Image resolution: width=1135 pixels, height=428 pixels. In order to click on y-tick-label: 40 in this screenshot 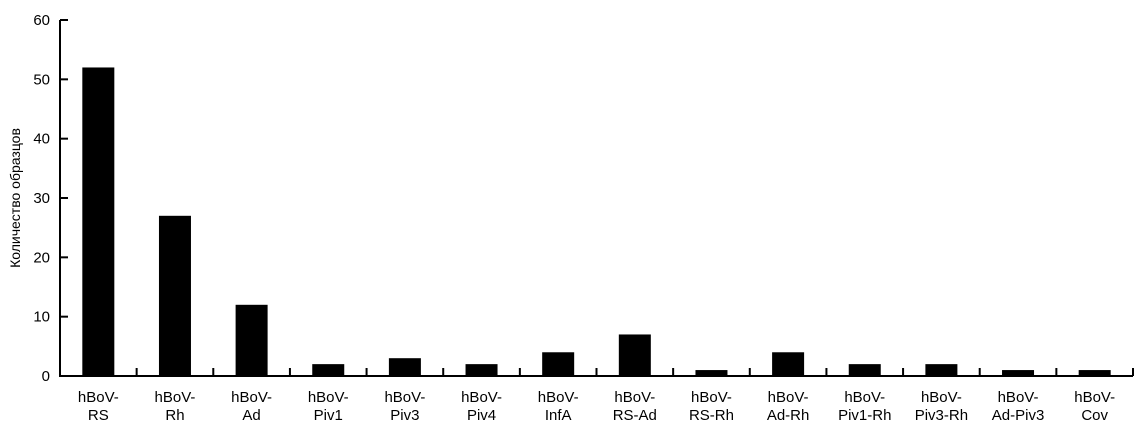, I will do `click(41, 139)`.